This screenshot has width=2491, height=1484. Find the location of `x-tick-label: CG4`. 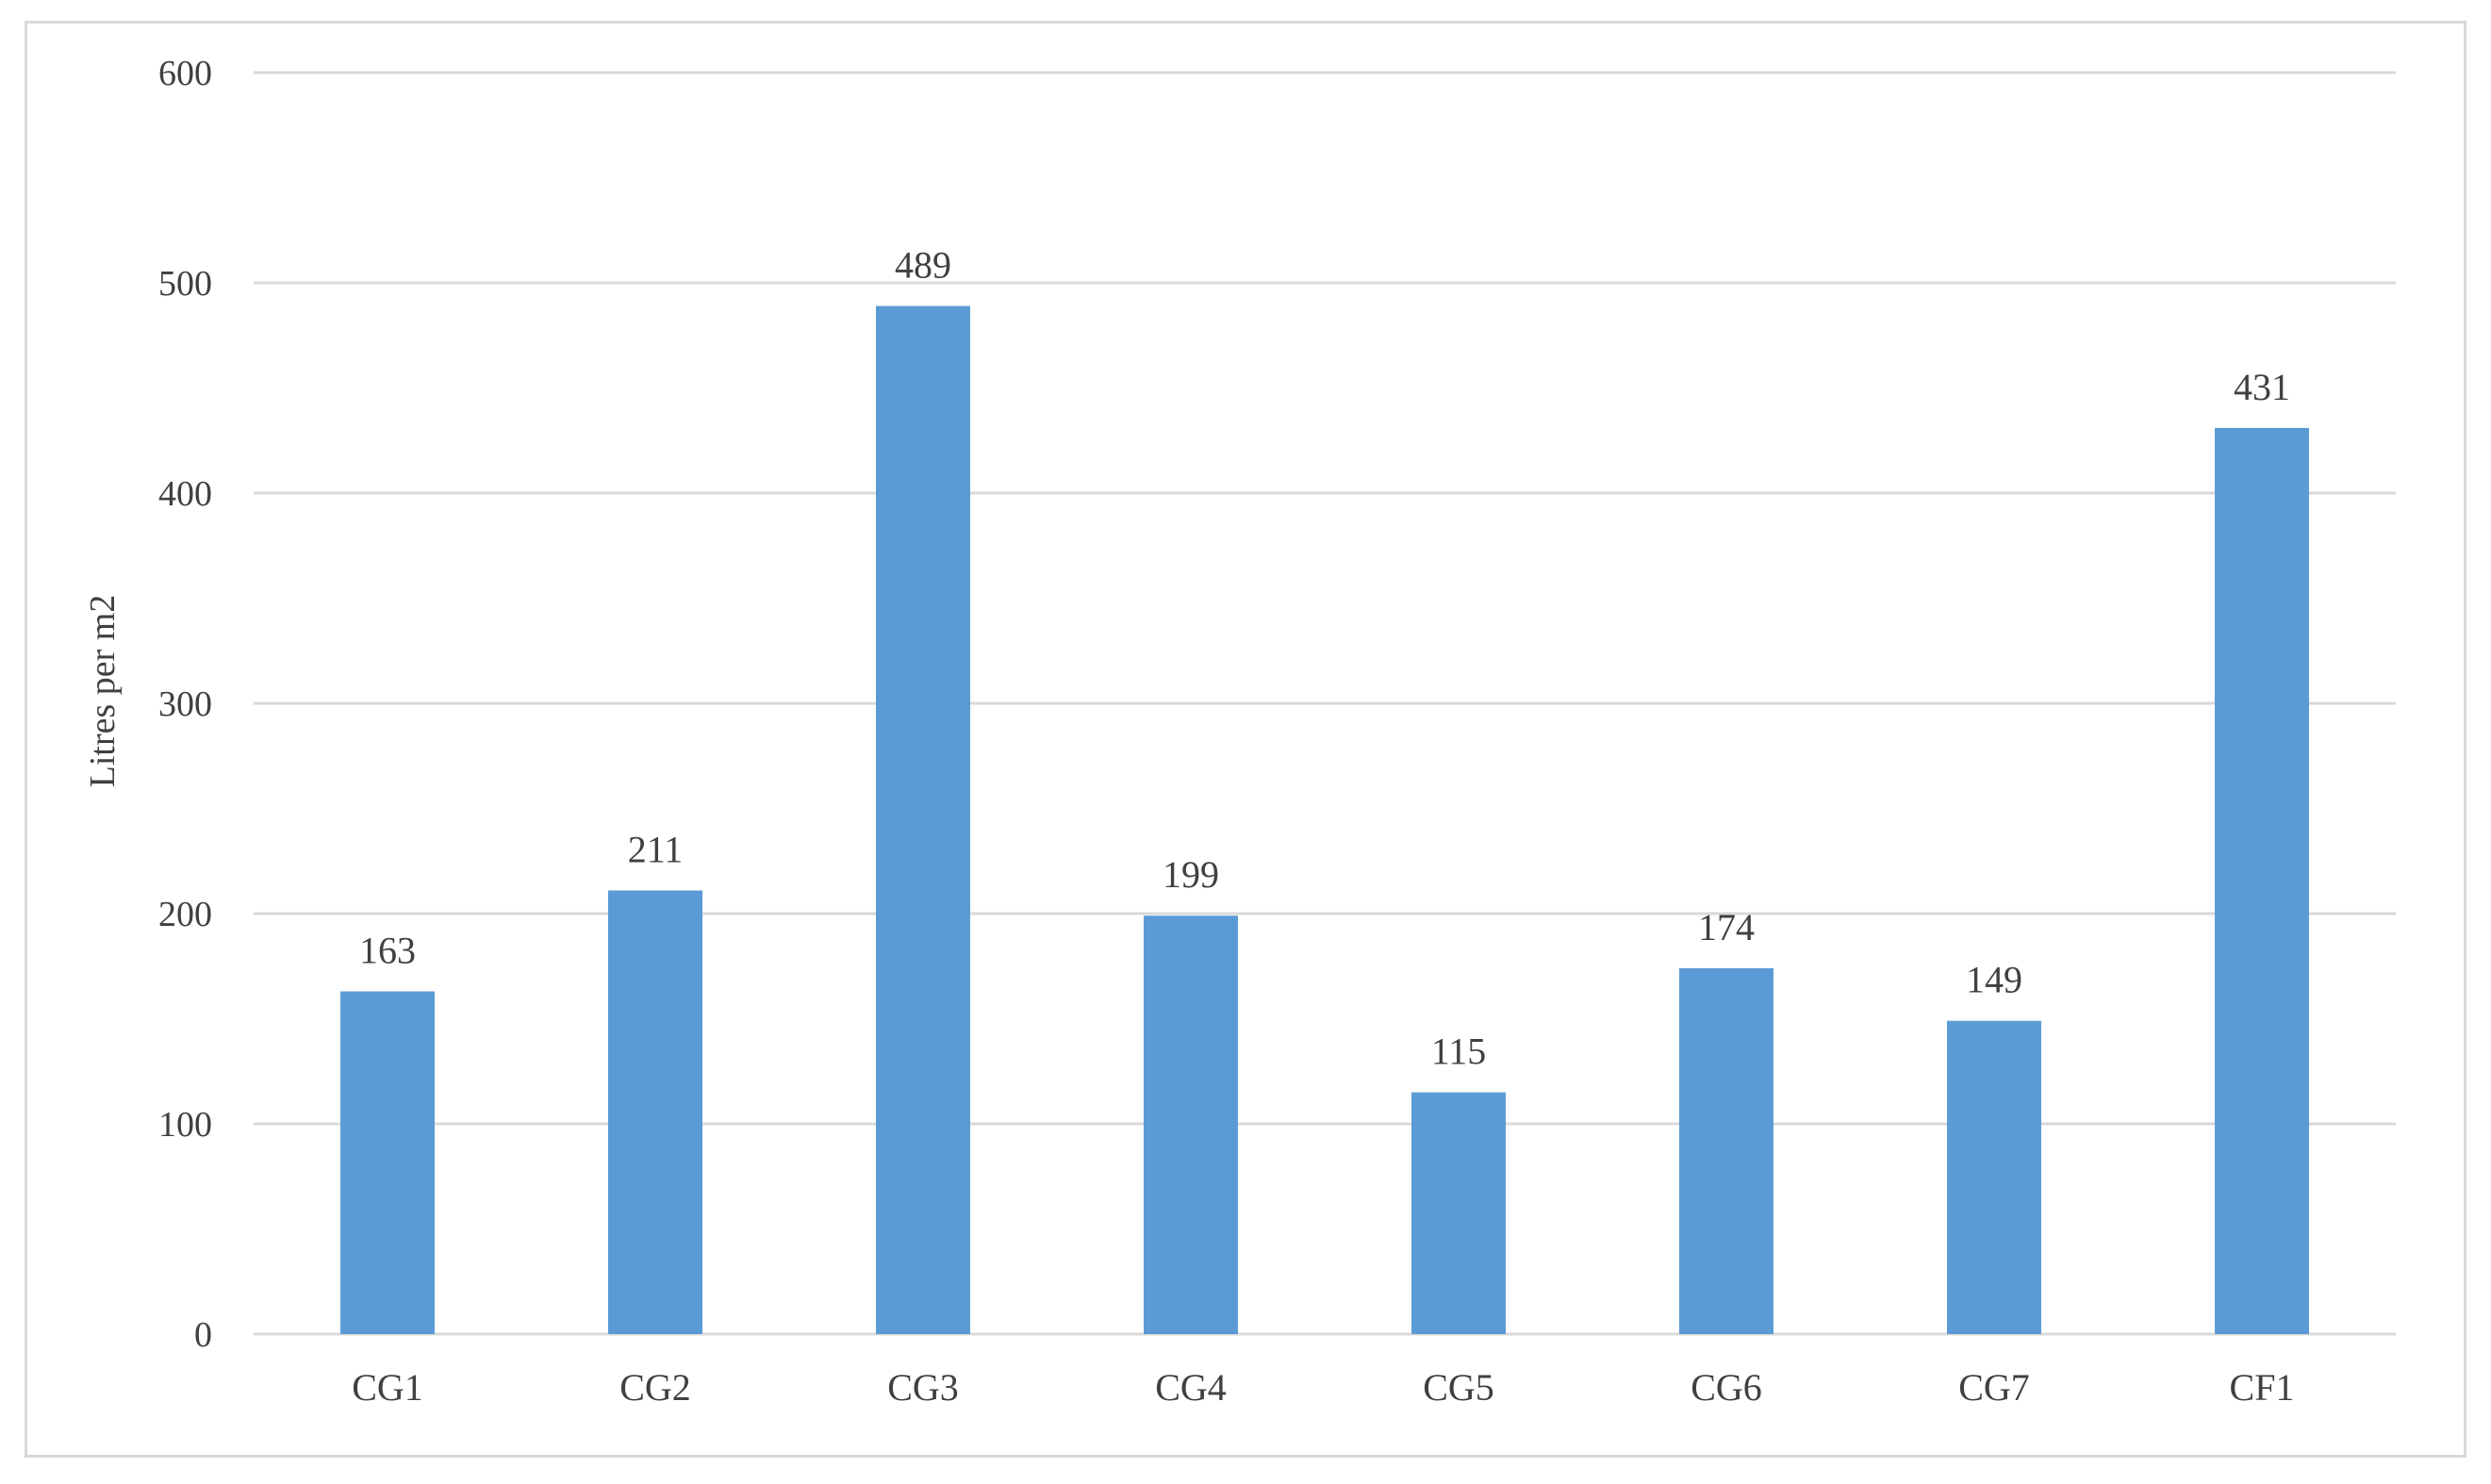

x-tick-label: CG4 is located at coordinates (1191, 1387).